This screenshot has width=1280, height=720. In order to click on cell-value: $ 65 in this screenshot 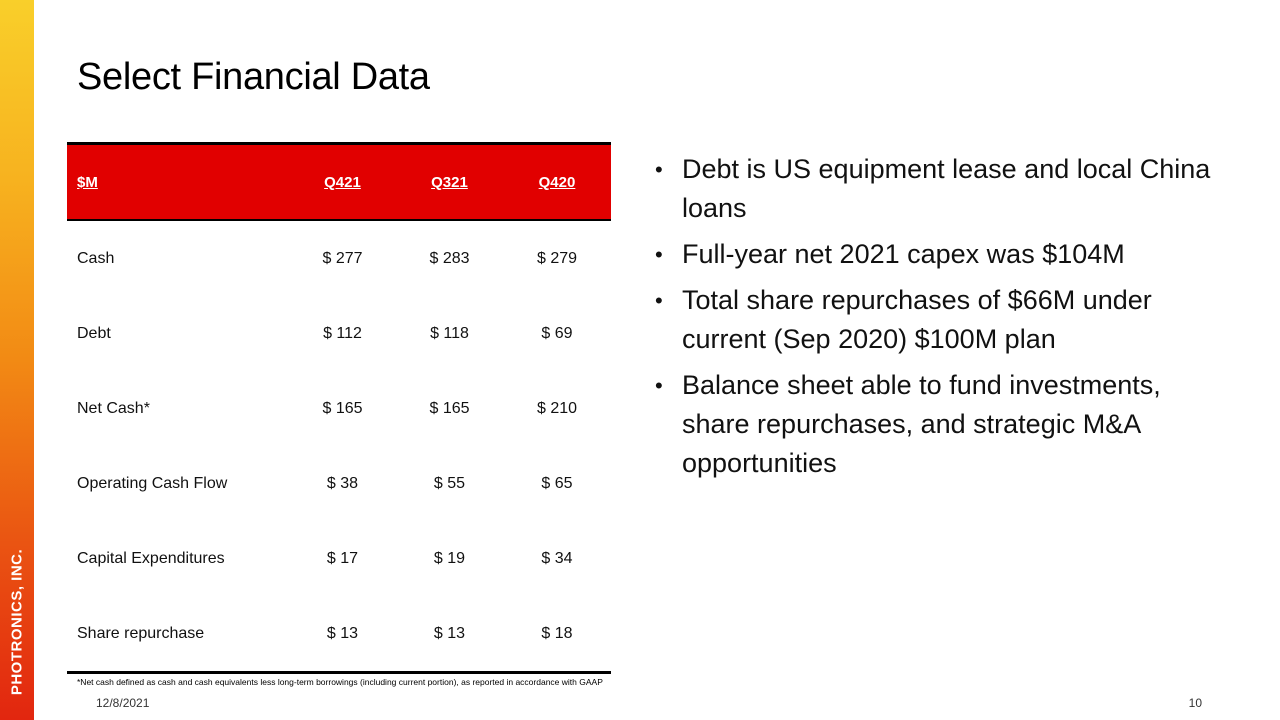, I will do `click(557, 483)`.